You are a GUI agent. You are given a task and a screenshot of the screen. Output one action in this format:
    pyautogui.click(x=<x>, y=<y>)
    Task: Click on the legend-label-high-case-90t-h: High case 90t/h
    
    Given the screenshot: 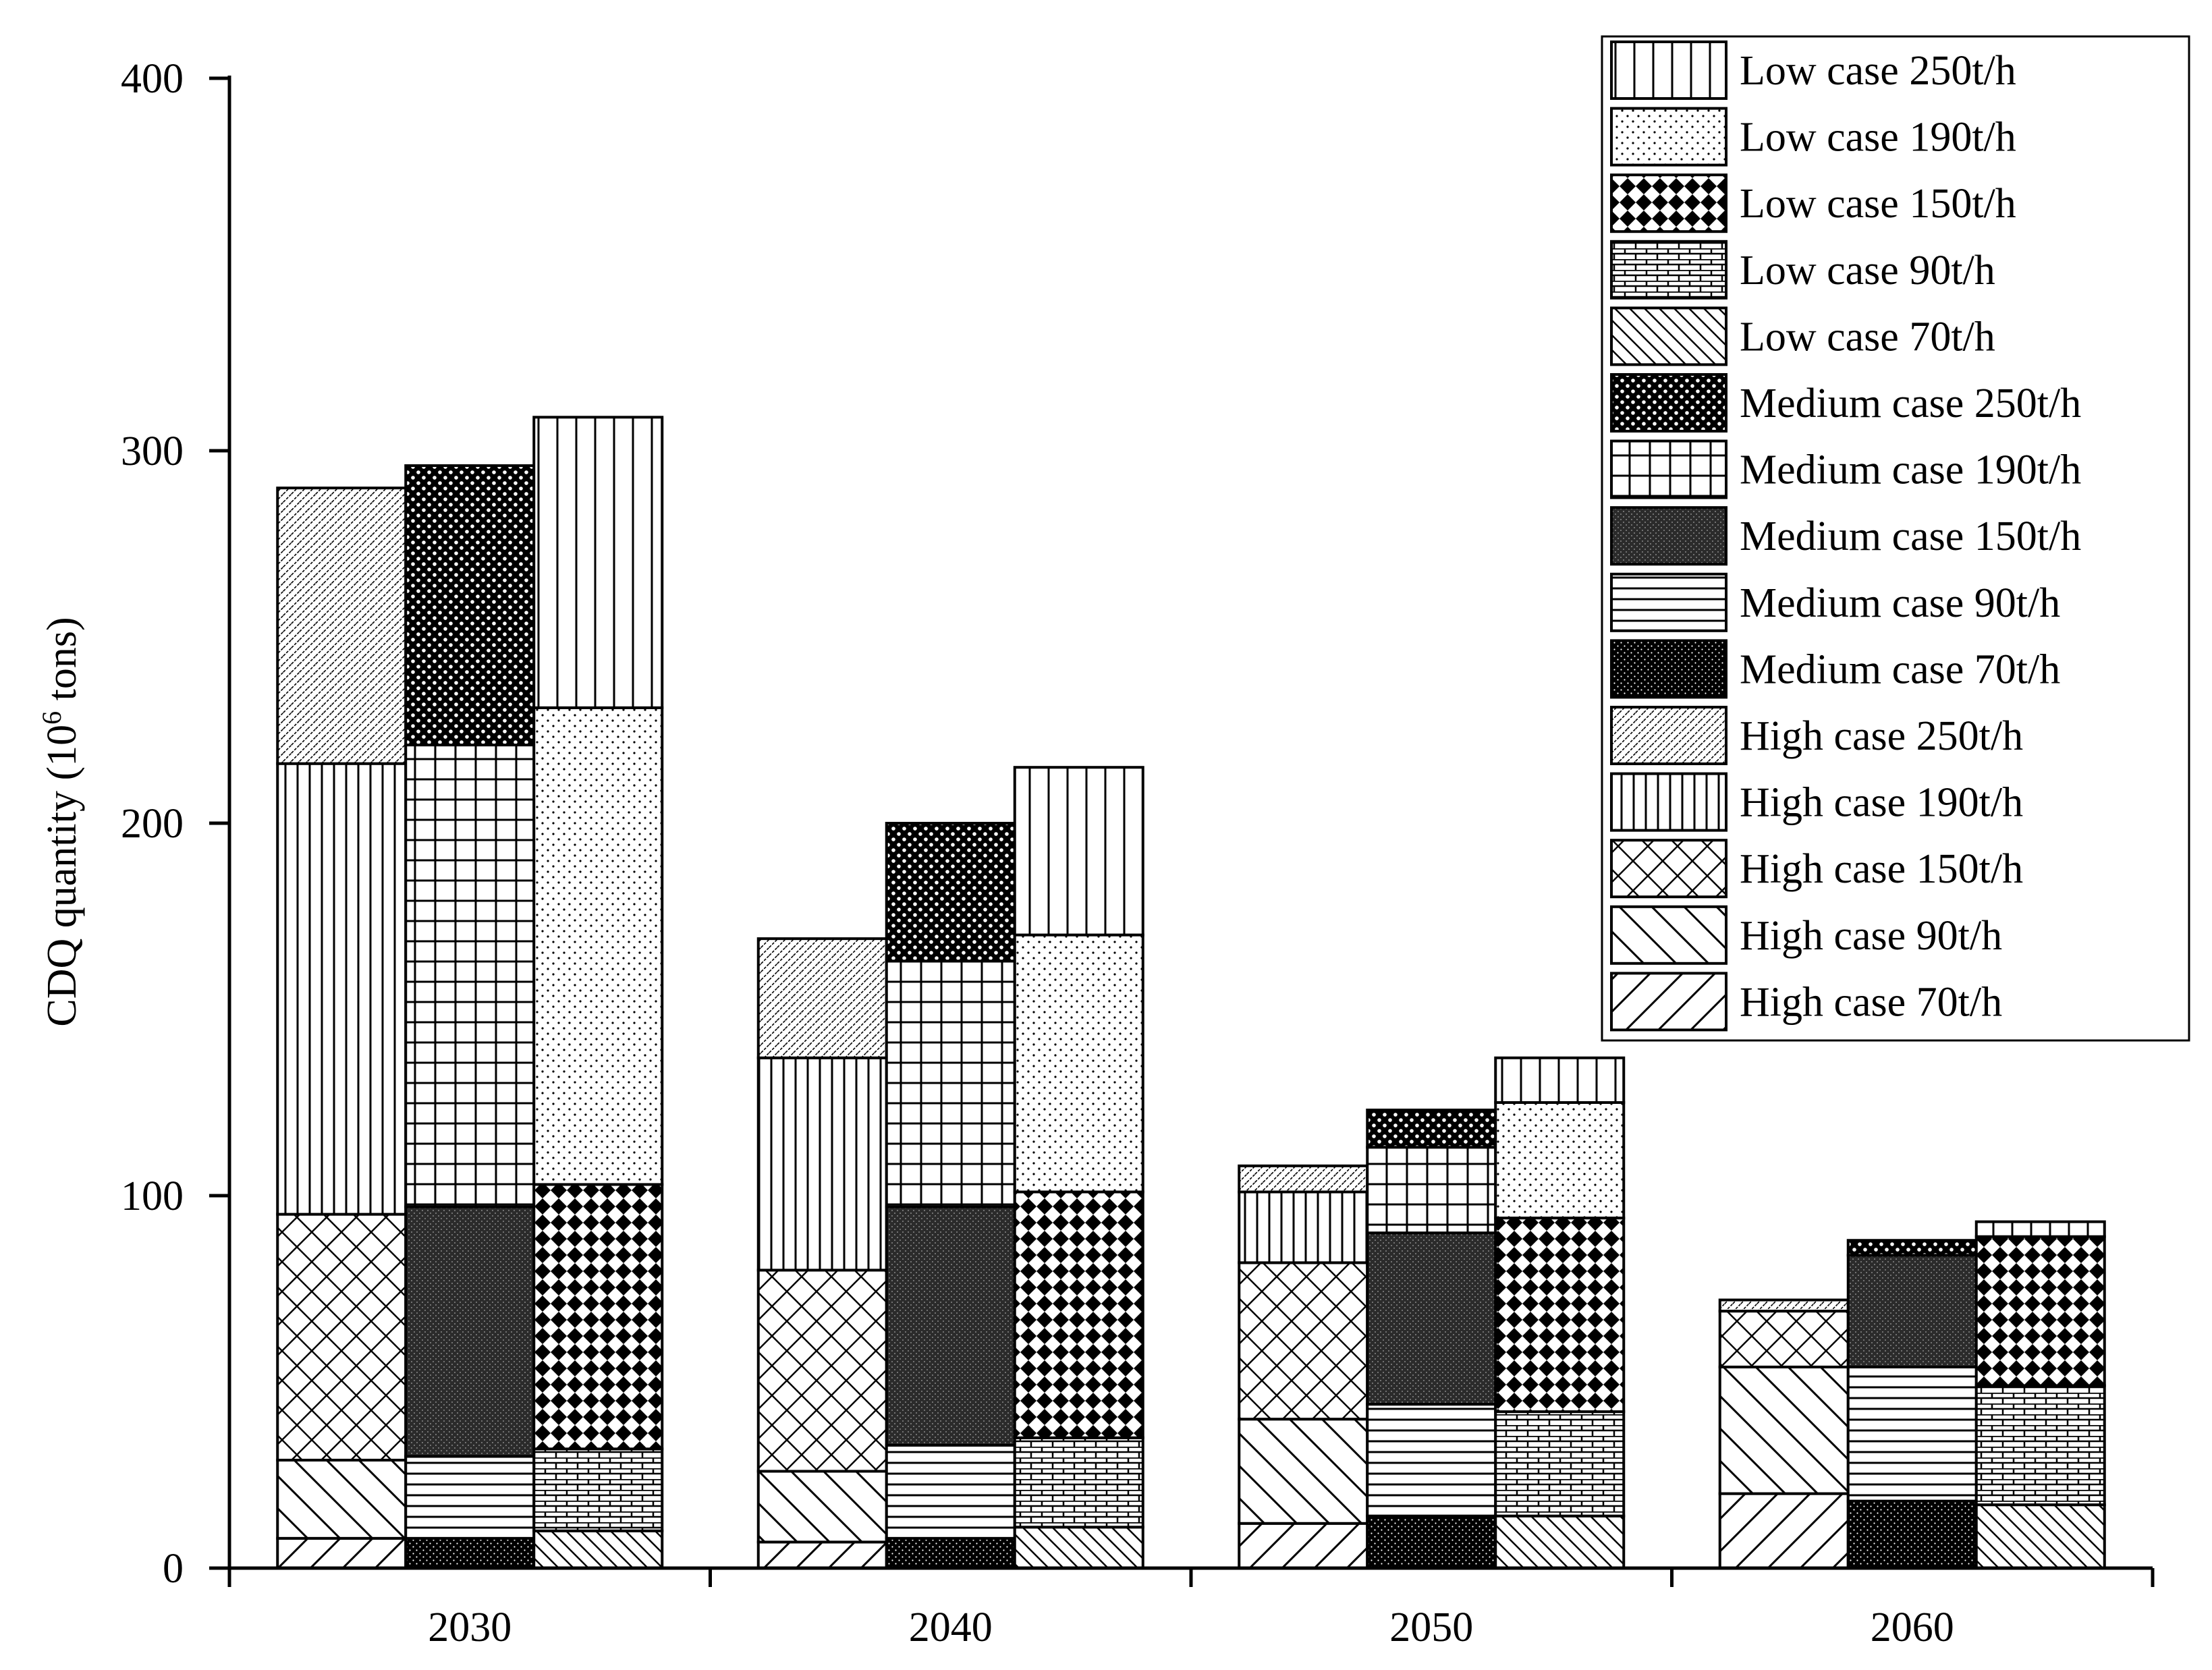 What is the action you would take?
    pyautogui.click(x=1871, y=936)
    